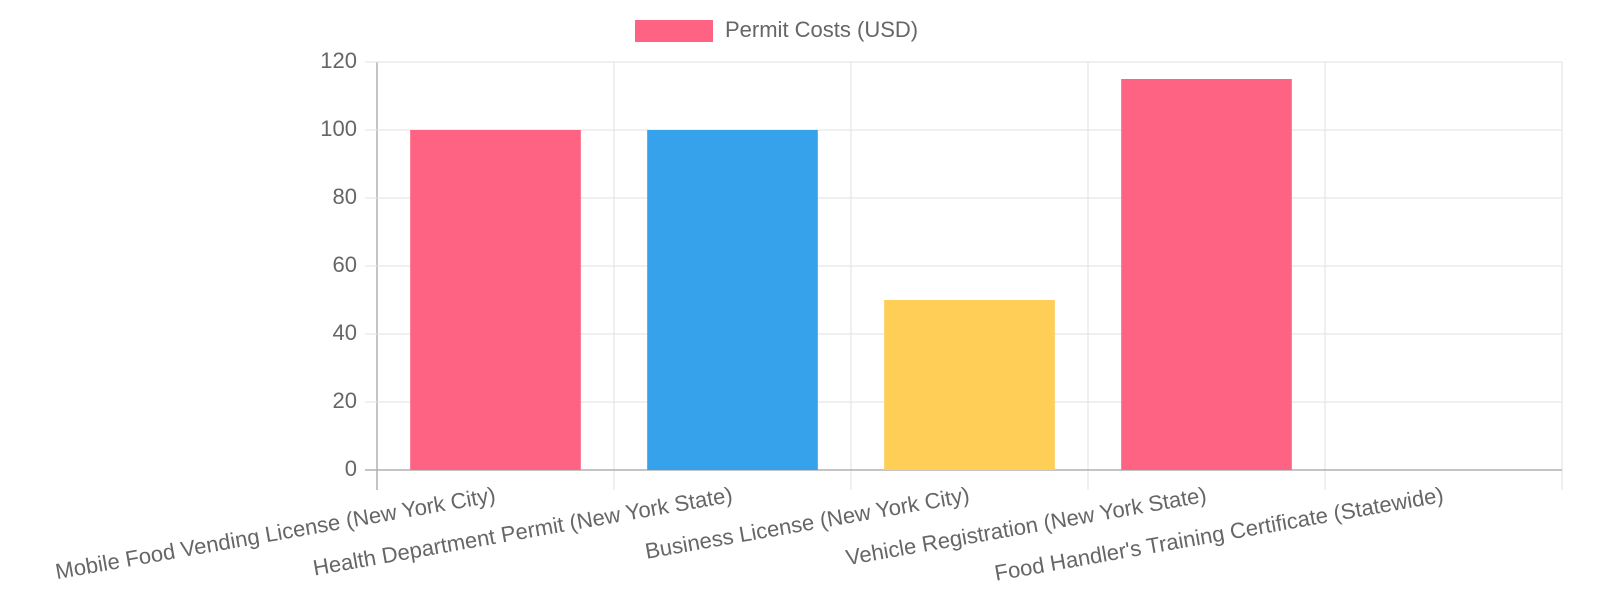  What do you see at coordinates (345, 196) in the screenshot?
I see `y-tick-label: 80` at bounding box center [345, 196].